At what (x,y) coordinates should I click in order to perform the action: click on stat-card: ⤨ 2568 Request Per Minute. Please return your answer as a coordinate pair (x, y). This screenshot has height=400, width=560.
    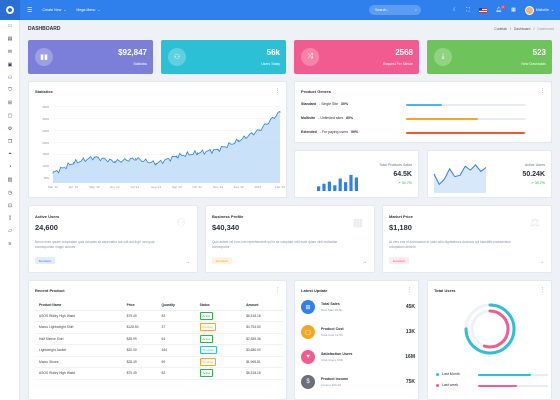
    Looking at the image, I should click on (356, 57).